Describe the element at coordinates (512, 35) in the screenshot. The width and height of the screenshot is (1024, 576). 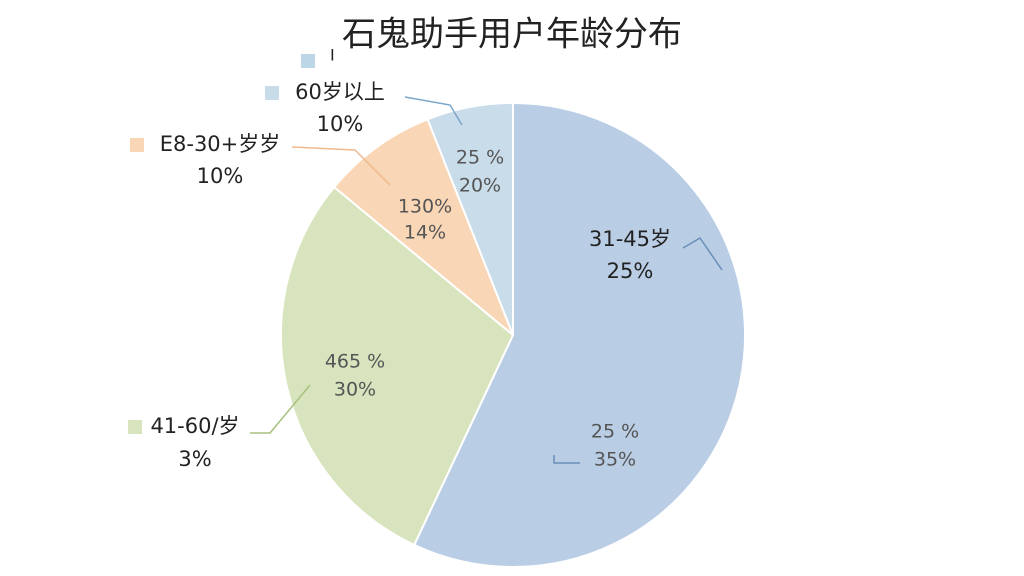
I see `chart-title: 石鬼助手用户年龄分布` at that location.